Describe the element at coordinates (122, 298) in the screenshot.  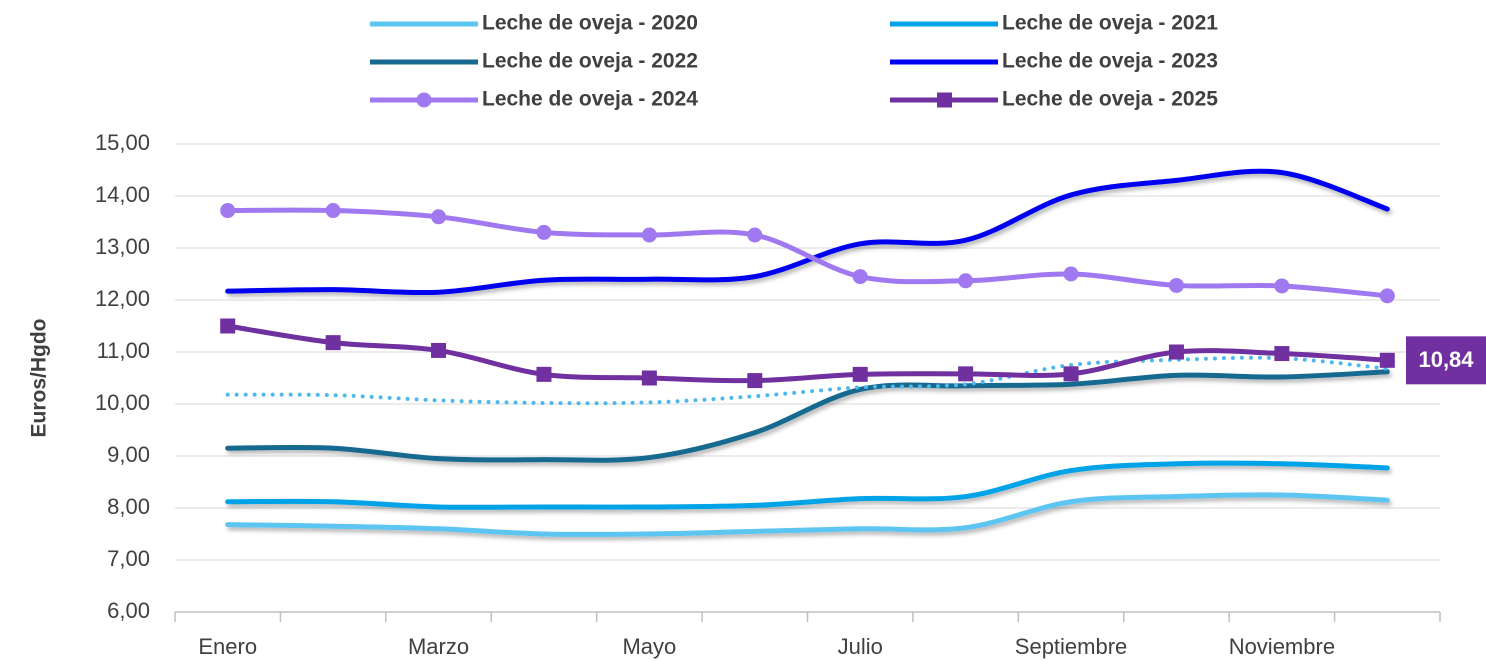
I see `y-tick-label: 12,00` at that location.